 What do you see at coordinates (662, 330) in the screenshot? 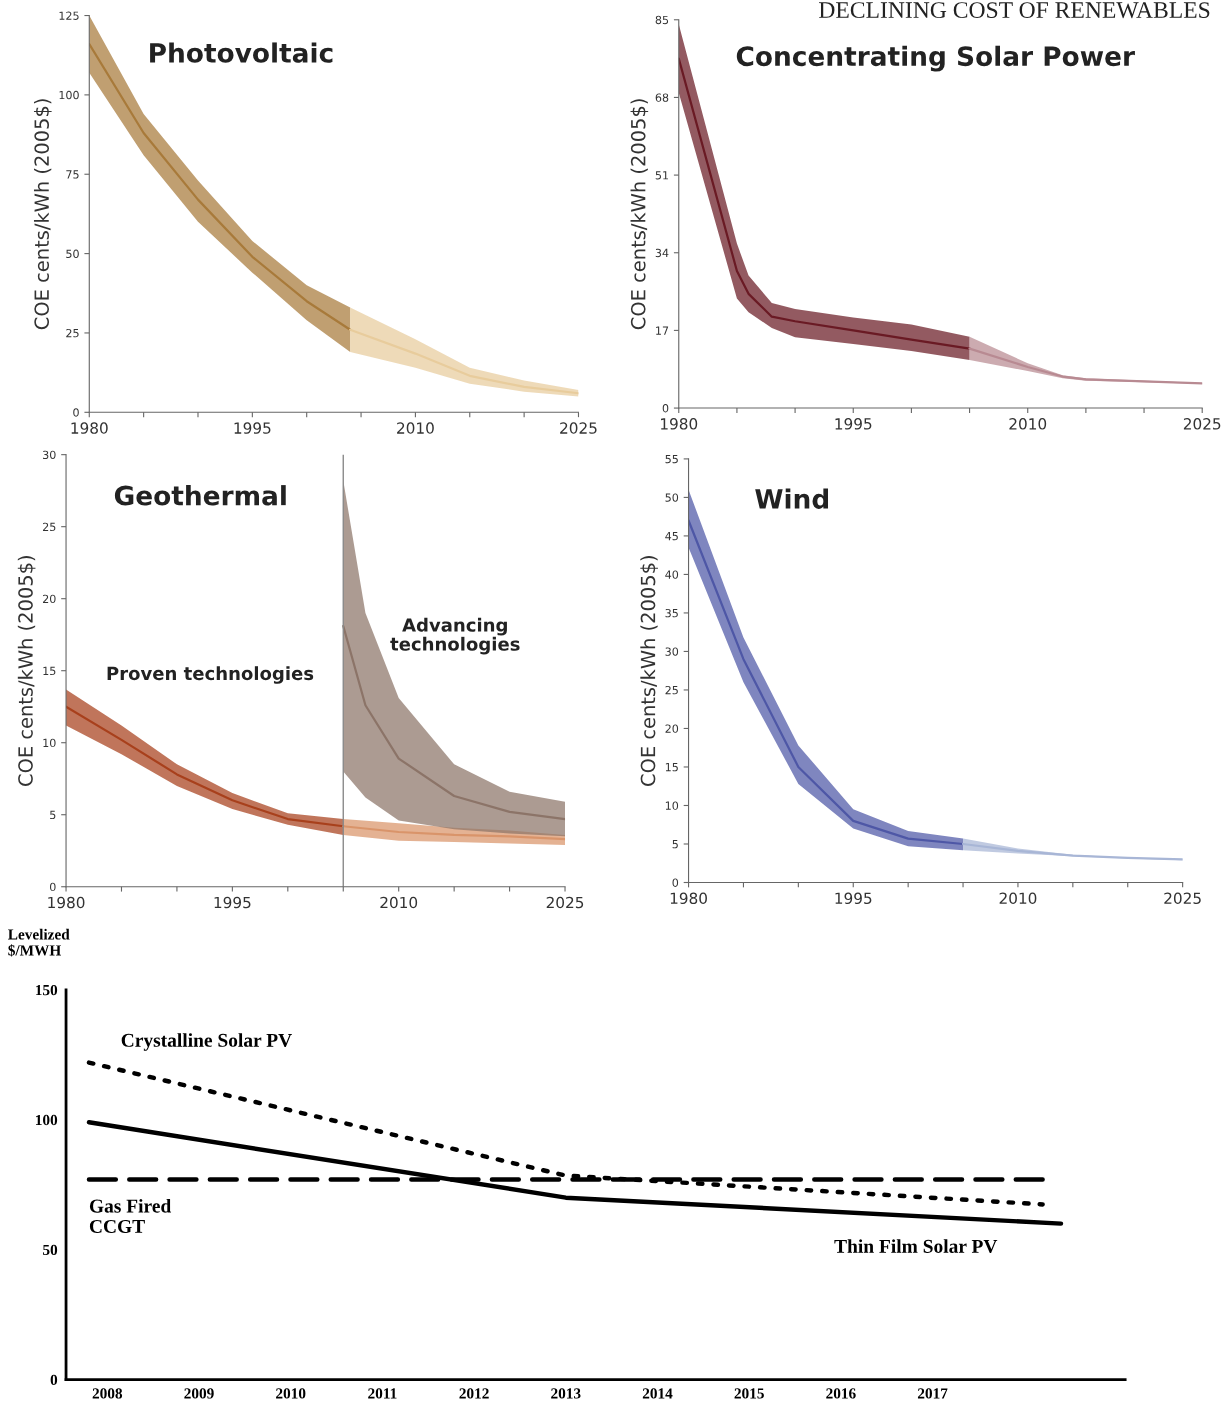
I see `y-tick-label: 17` at bounding box center [662, 330].